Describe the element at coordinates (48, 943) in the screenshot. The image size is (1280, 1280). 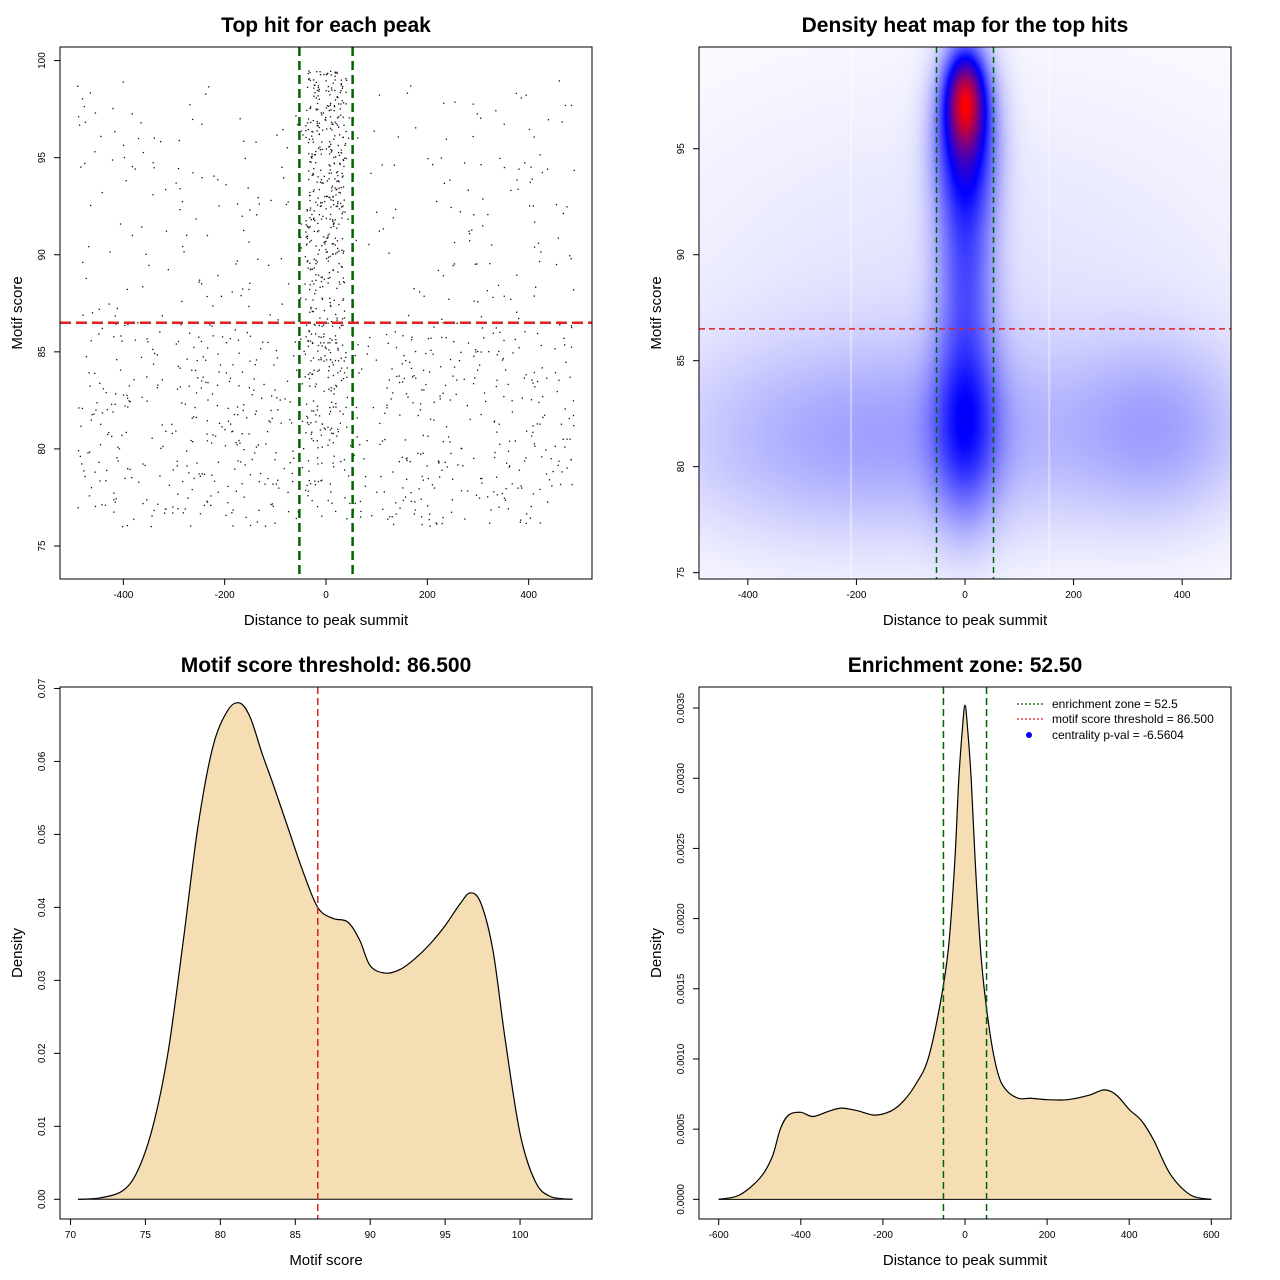
I see `score-density-y-axis: 0.000.010.020.030.040.050.060.07` at that location.